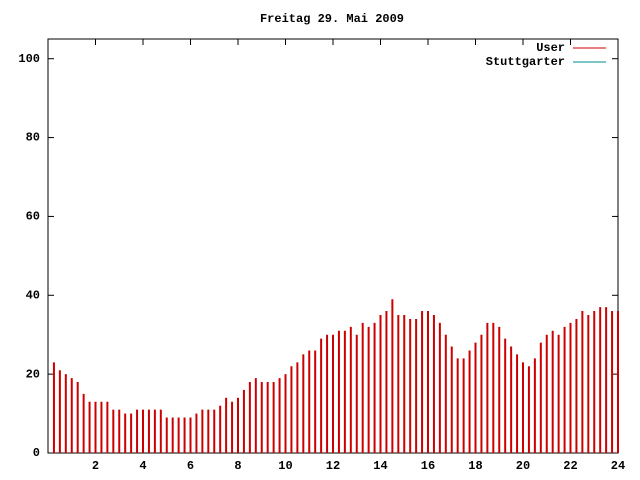 This screenshot has width=640, height=480. Describe the element at coordinates (285, 466) in the screenshot. I see `x-tick-label: 10` at that location.